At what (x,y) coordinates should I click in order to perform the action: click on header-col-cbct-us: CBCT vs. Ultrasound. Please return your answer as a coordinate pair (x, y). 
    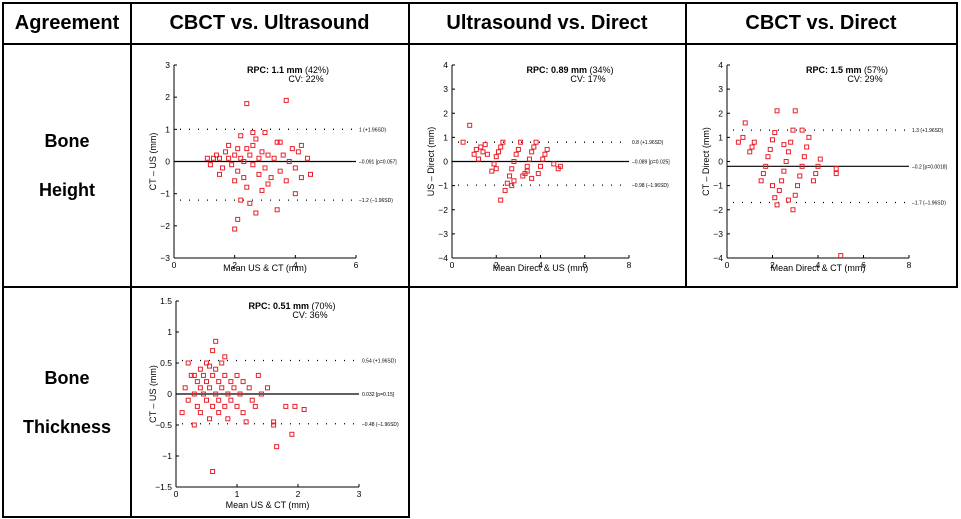
    Looking at the image, I should click on (269, 23).